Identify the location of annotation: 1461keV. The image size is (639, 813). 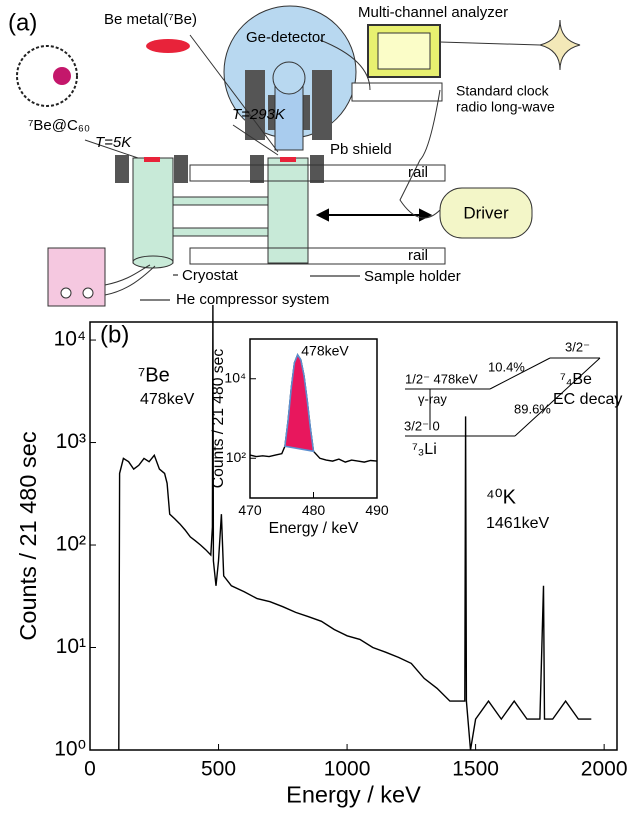
(517, 523).